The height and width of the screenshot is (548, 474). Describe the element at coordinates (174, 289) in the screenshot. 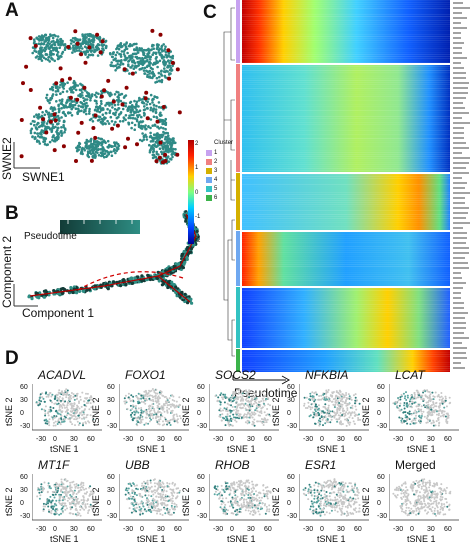

I see `trajectory-branch` at that location.